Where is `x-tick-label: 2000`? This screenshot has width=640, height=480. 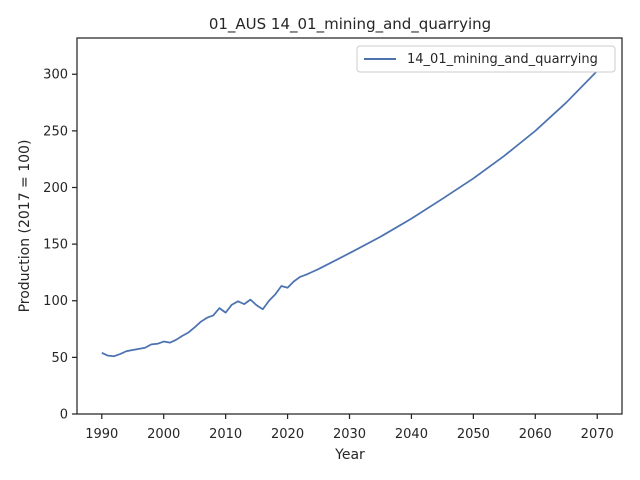 x-tick-label: 2000 is located at coordinates (163, 434).